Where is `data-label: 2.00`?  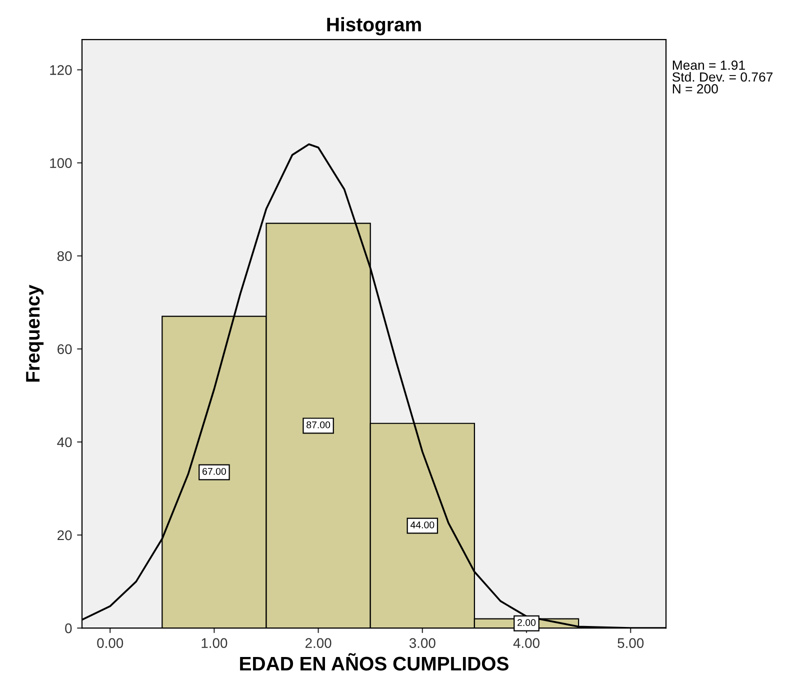
data-label: 2.00 is located at coordinates (527, 622).